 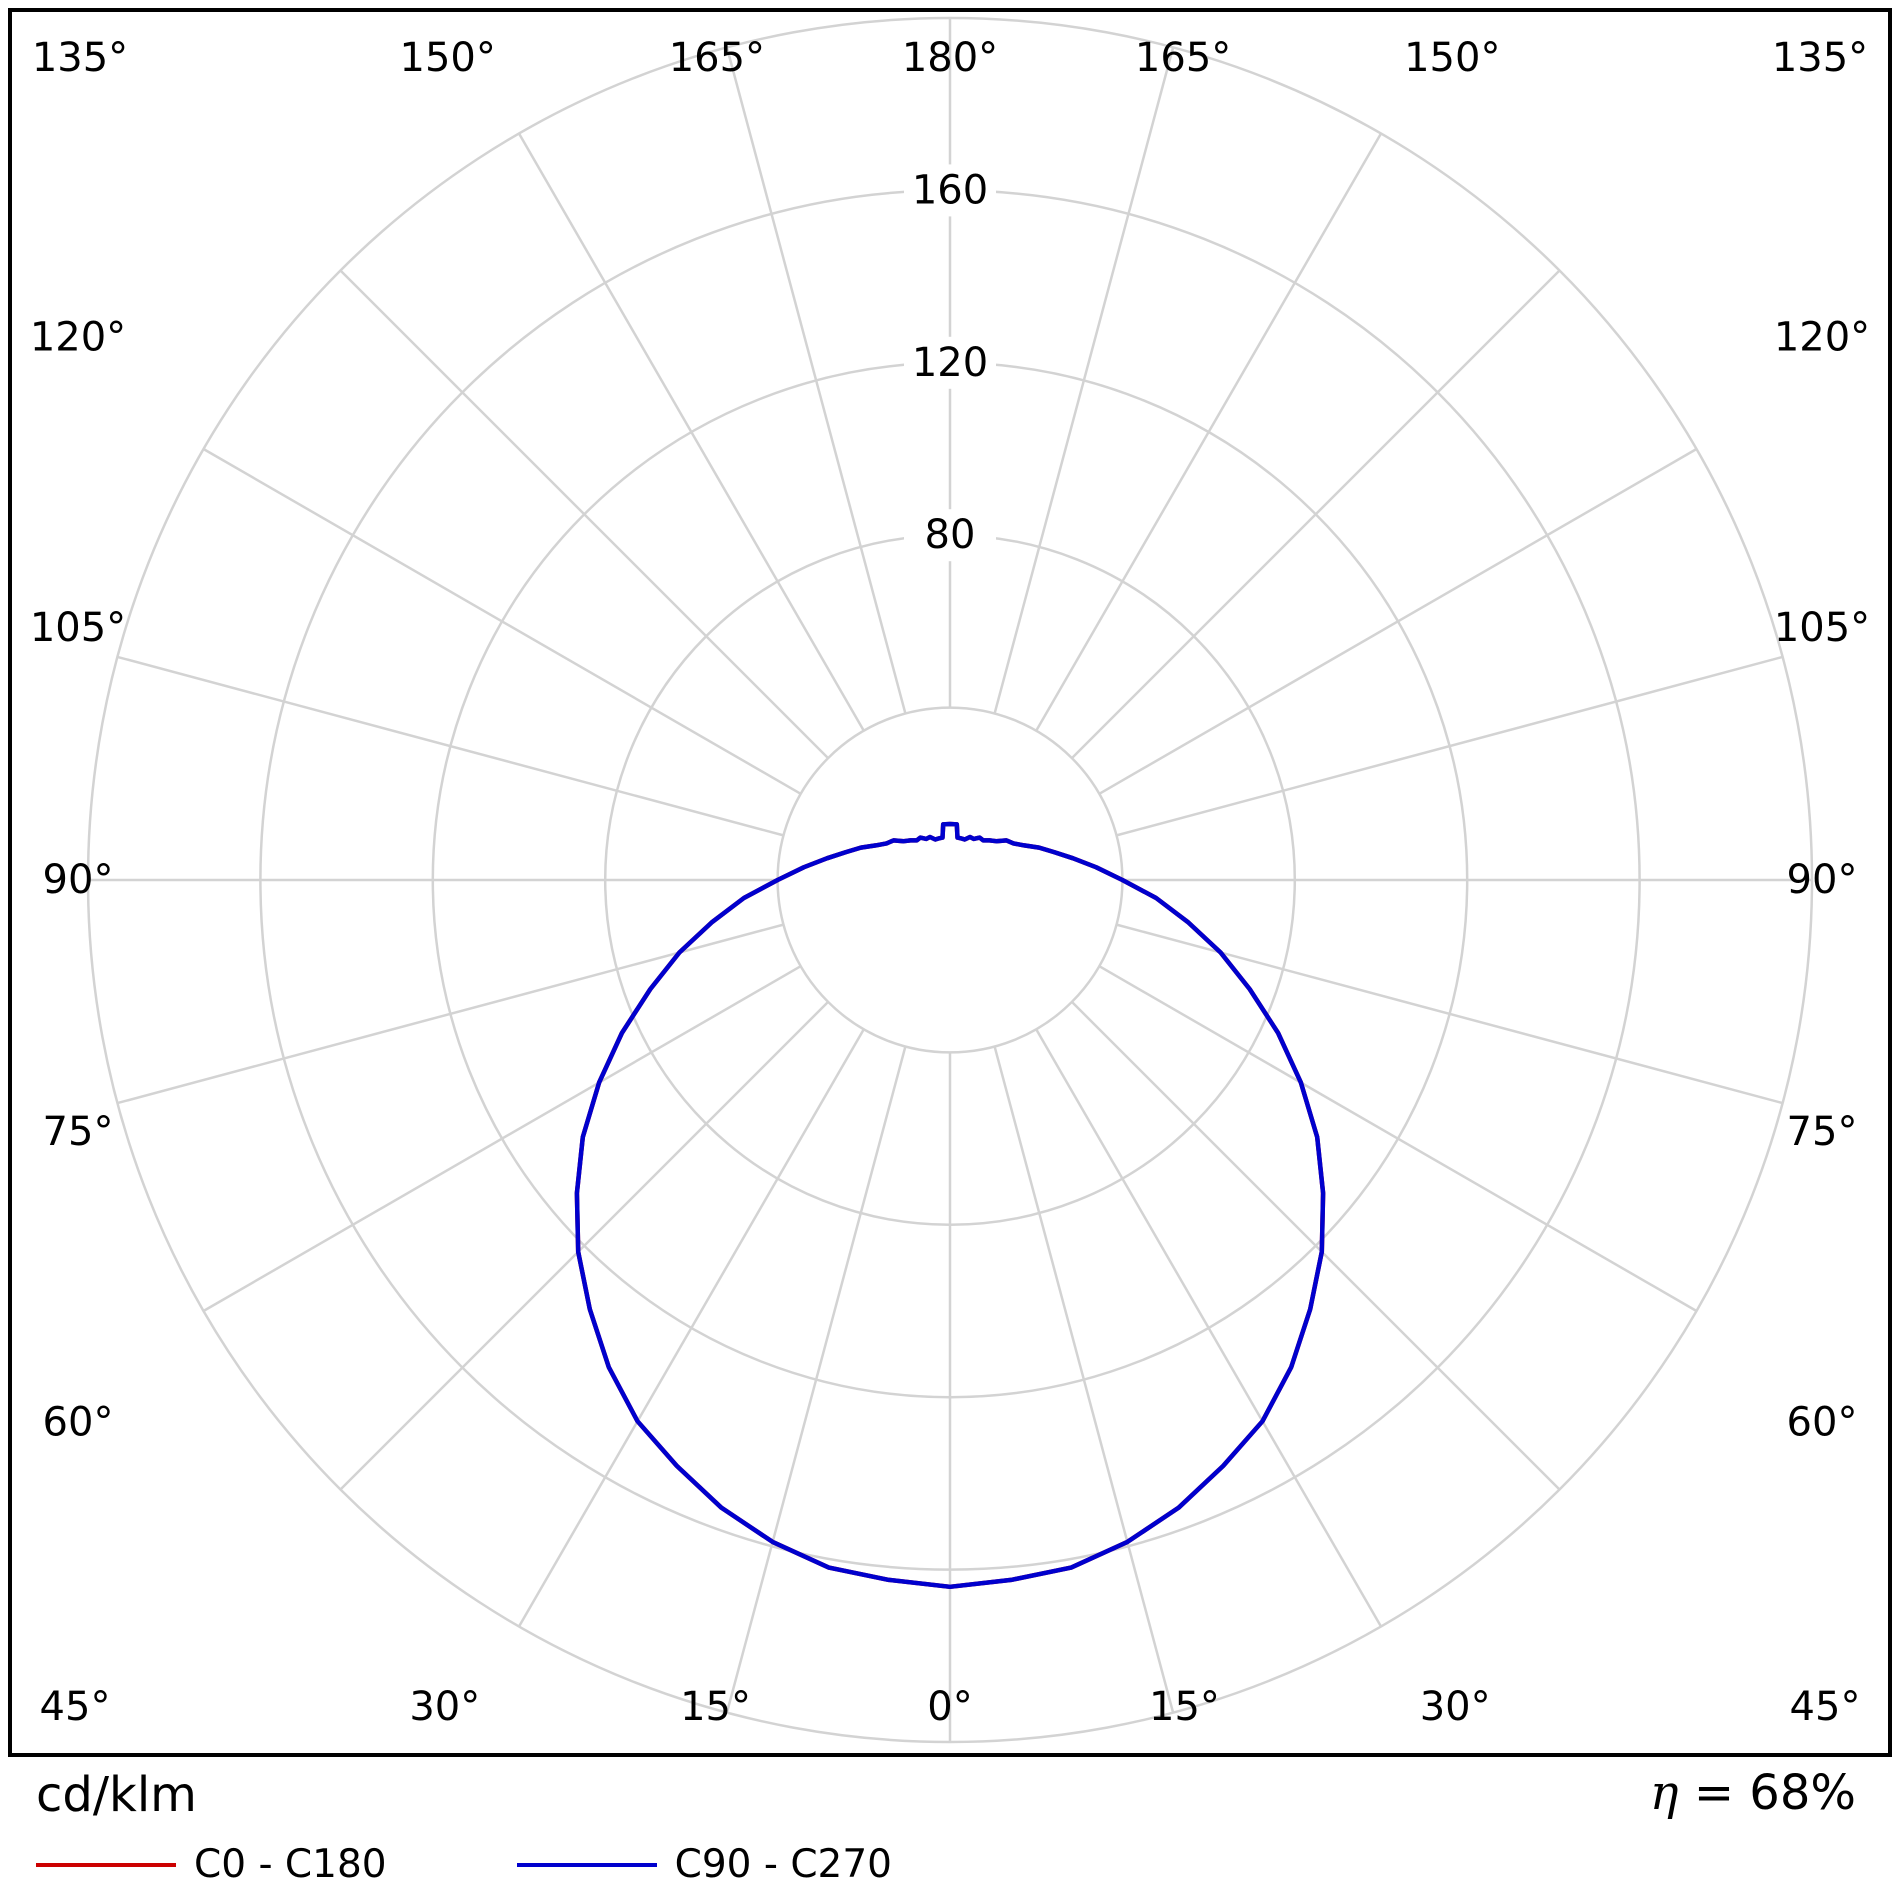 What do you see at coordinates (950, 58) in the screenshot?
I see `angle-label: 180°` at bounding box center [950, 58].